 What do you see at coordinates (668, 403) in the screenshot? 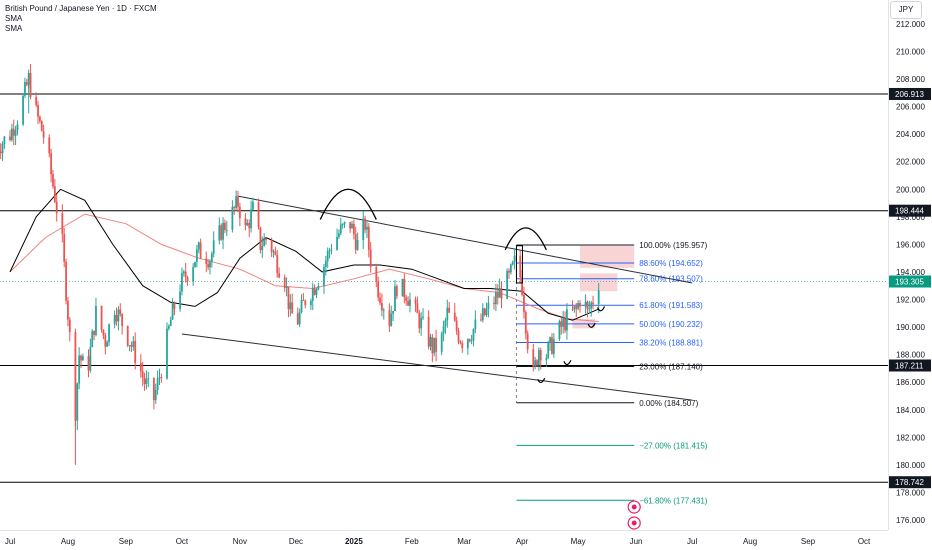
I see `fib-level-label: 0.00% (184.507)` at bounding box center [668, 403].